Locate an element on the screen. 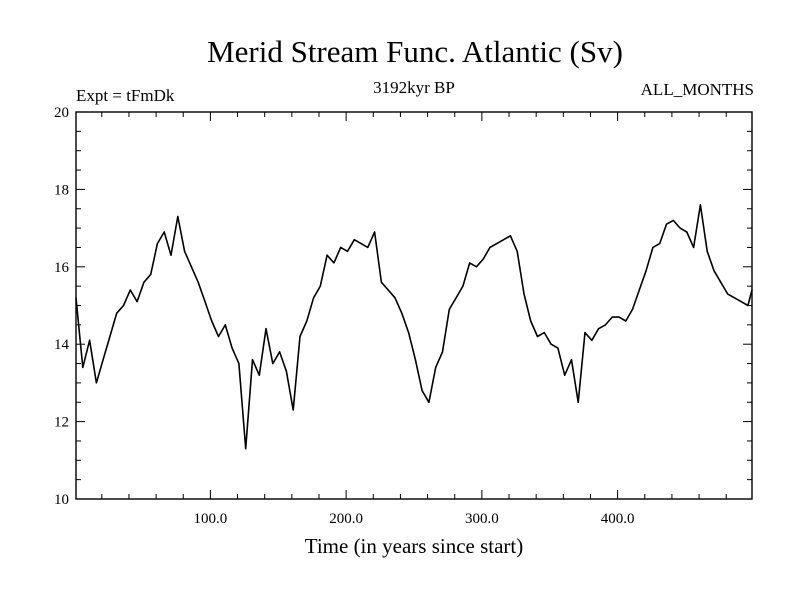  x-tick-label: 300.0 is located at coordinates (482, 519).